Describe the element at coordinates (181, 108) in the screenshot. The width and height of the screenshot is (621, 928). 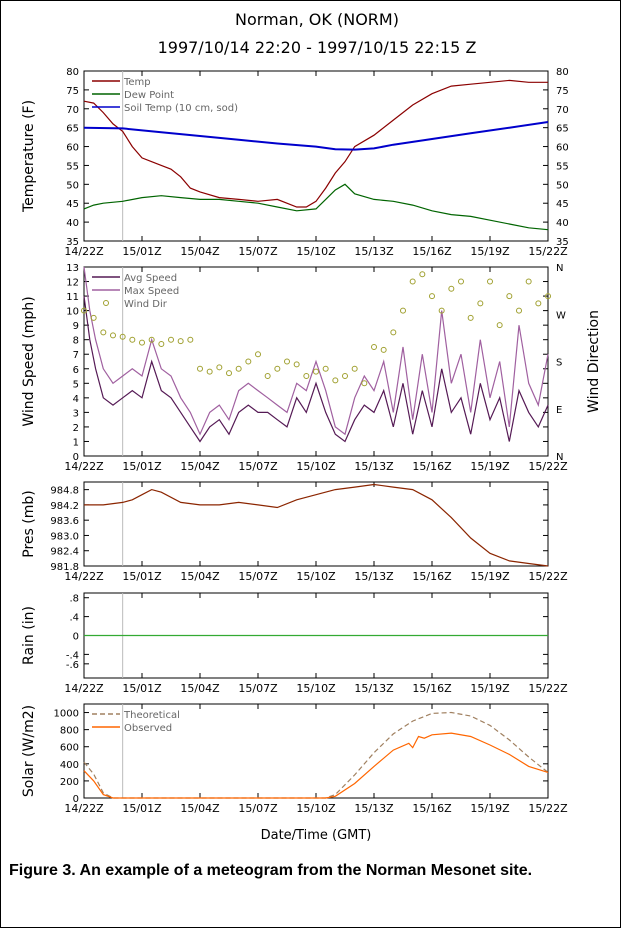
I see `legend-label: Soil Temp (10 cm, sod)` at that location.